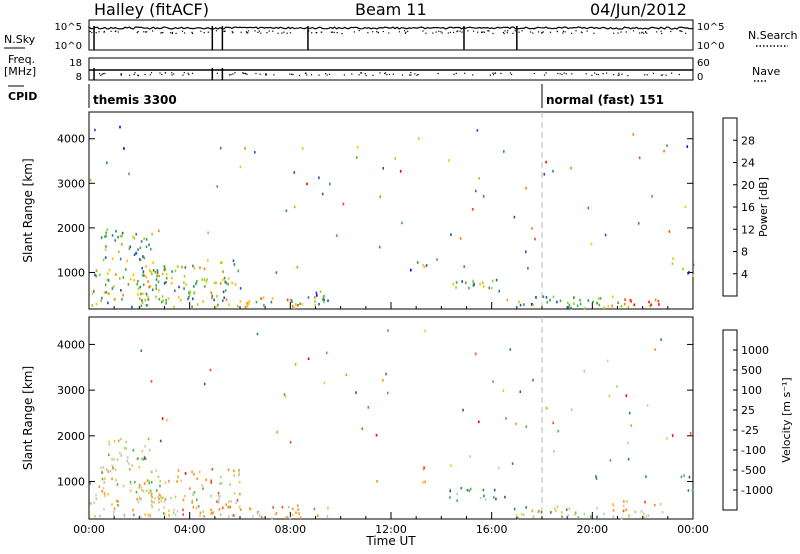 The image size is (800, 554). Describe the element at coordinates (766, 71) in the screenshot. I see `nave-label: Nave` at that location.